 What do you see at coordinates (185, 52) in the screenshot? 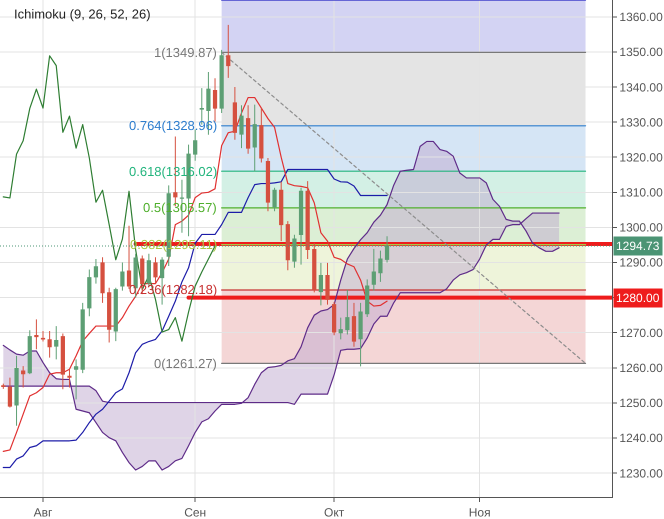
I see `series-label: 1(1349.87)` at bounding box center [185, 52].